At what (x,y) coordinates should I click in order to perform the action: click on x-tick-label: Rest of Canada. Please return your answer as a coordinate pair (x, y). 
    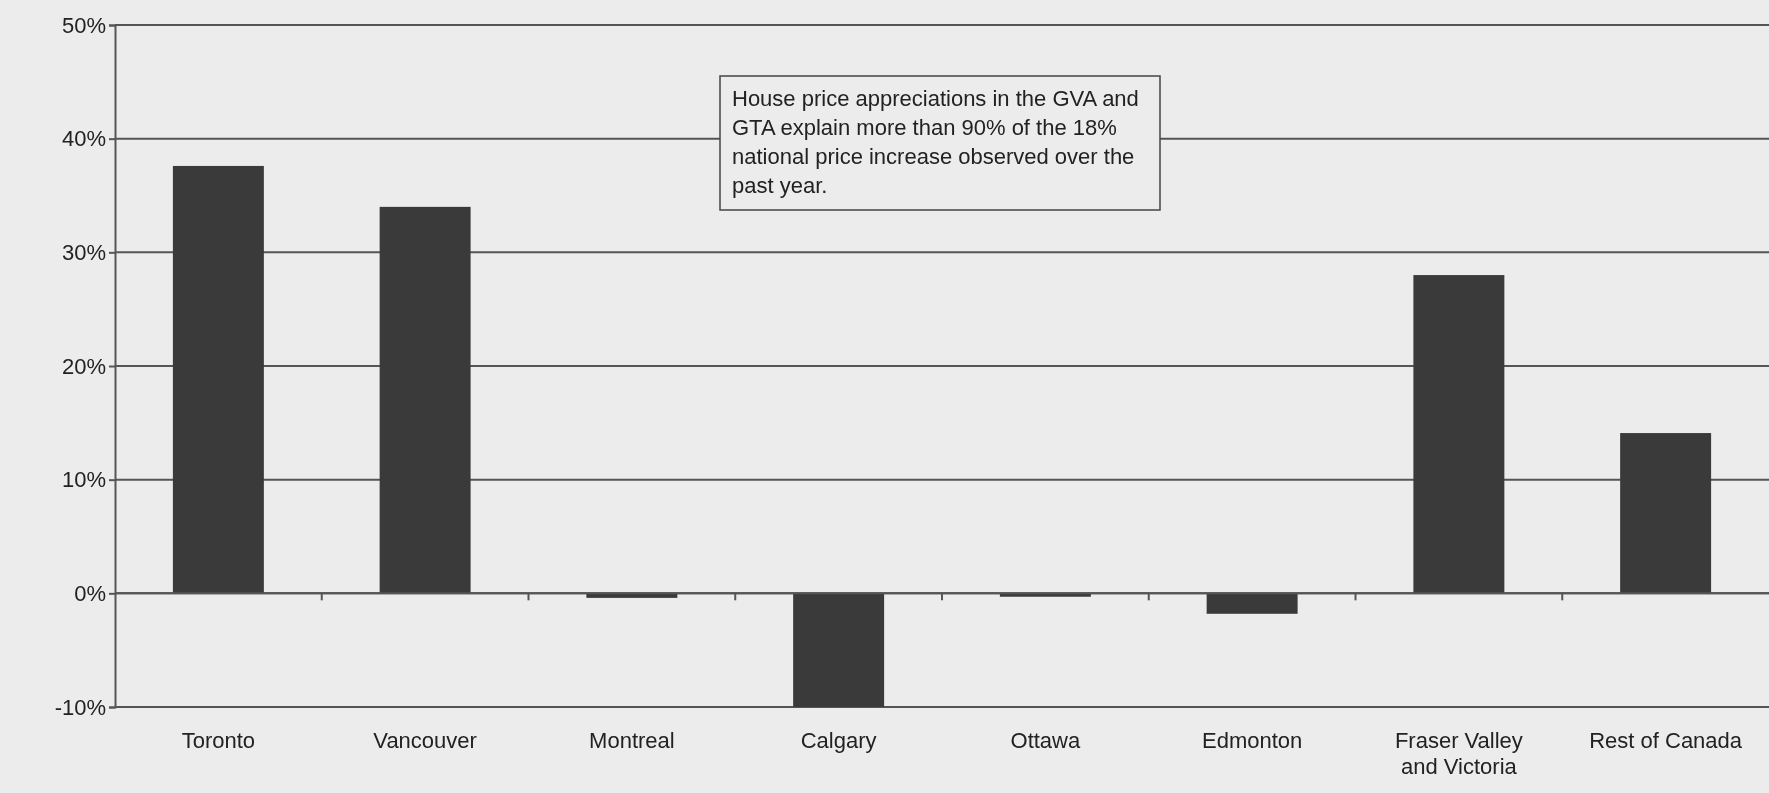
    Looking at the image, I should click on (1666, 740).